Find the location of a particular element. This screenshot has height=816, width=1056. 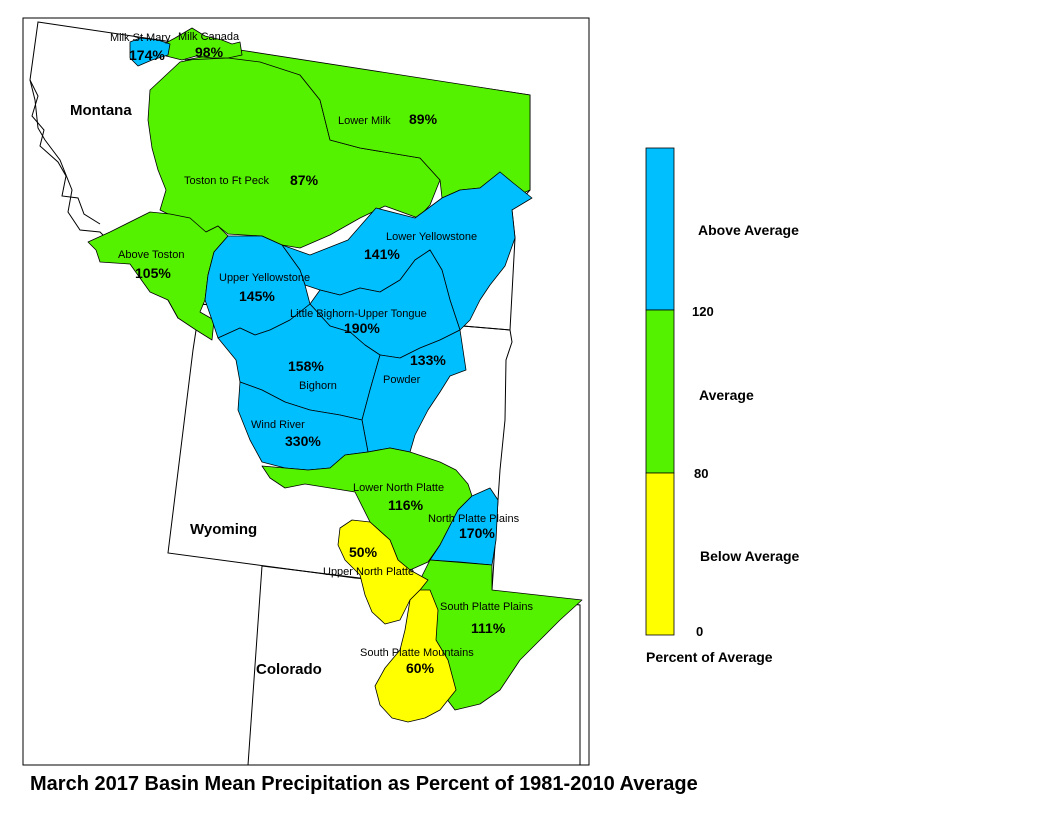

basin-name-powder: Powder is located at coordinates (402, 380).